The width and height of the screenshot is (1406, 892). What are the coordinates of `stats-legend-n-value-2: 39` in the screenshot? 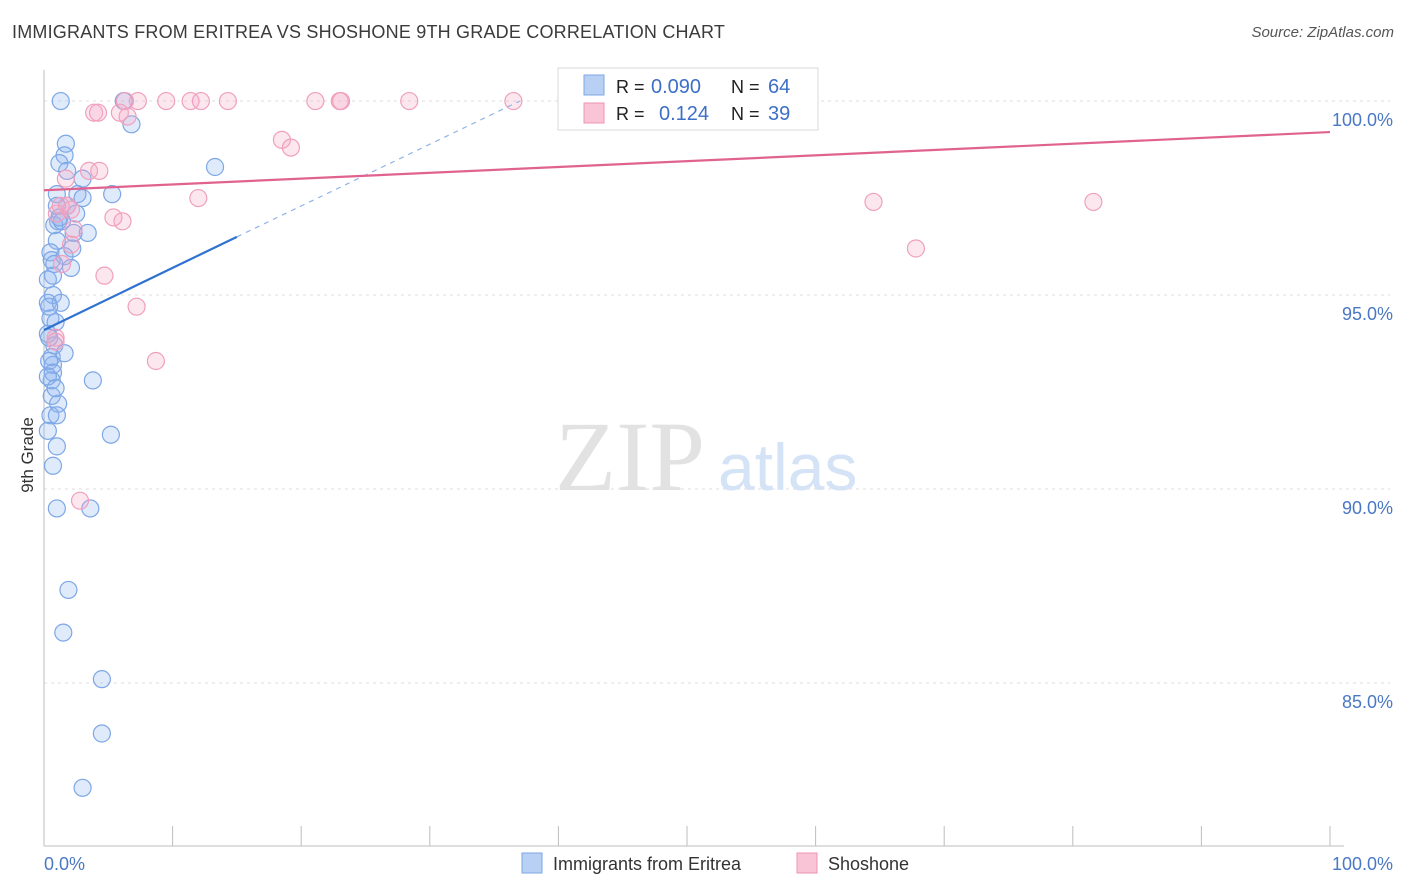 It's located at (779, 114).